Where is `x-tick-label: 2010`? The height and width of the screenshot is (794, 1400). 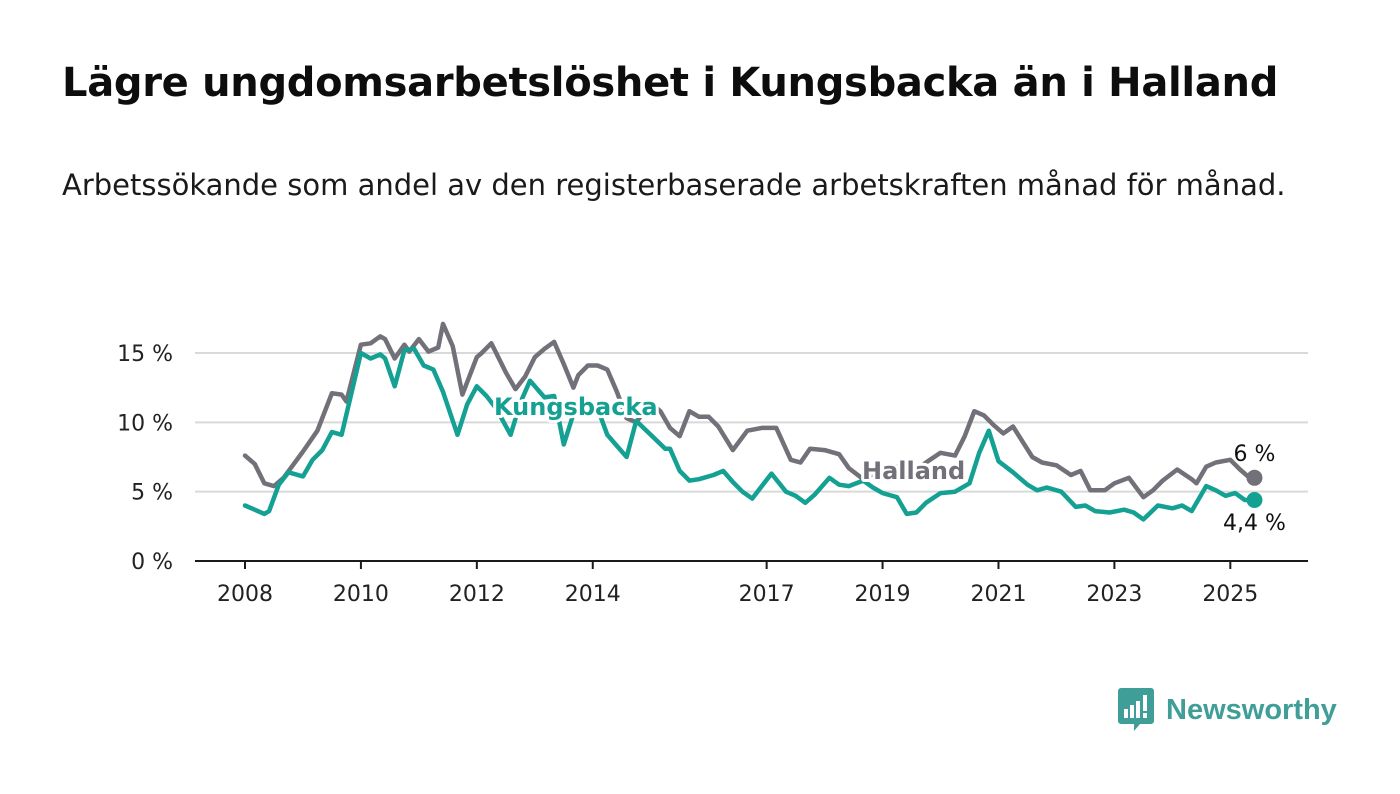
x-tick-label: 2010 is located at coordinates (361, 594).